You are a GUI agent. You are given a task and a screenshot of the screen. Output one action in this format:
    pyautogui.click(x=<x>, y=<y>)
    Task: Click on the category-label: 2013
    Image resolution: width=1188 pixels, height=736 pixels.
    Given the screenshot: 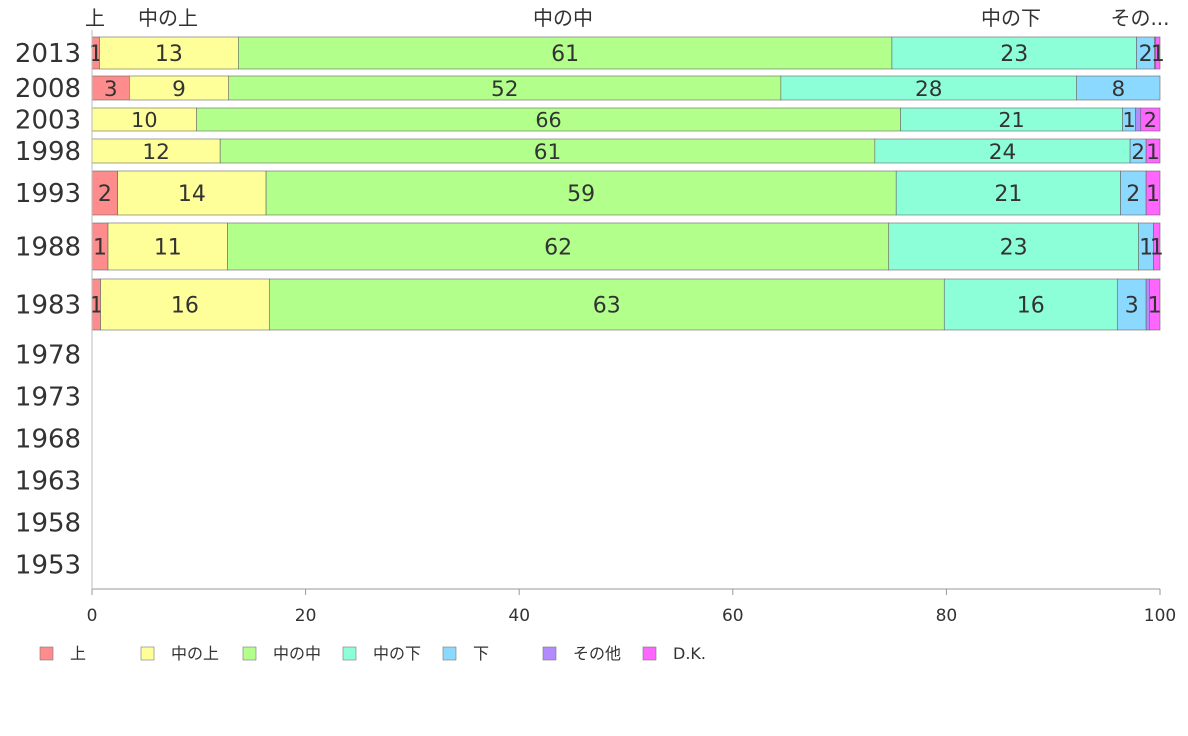 What is the action you would take?
    pyautogui.click(x=48, y=54)
    